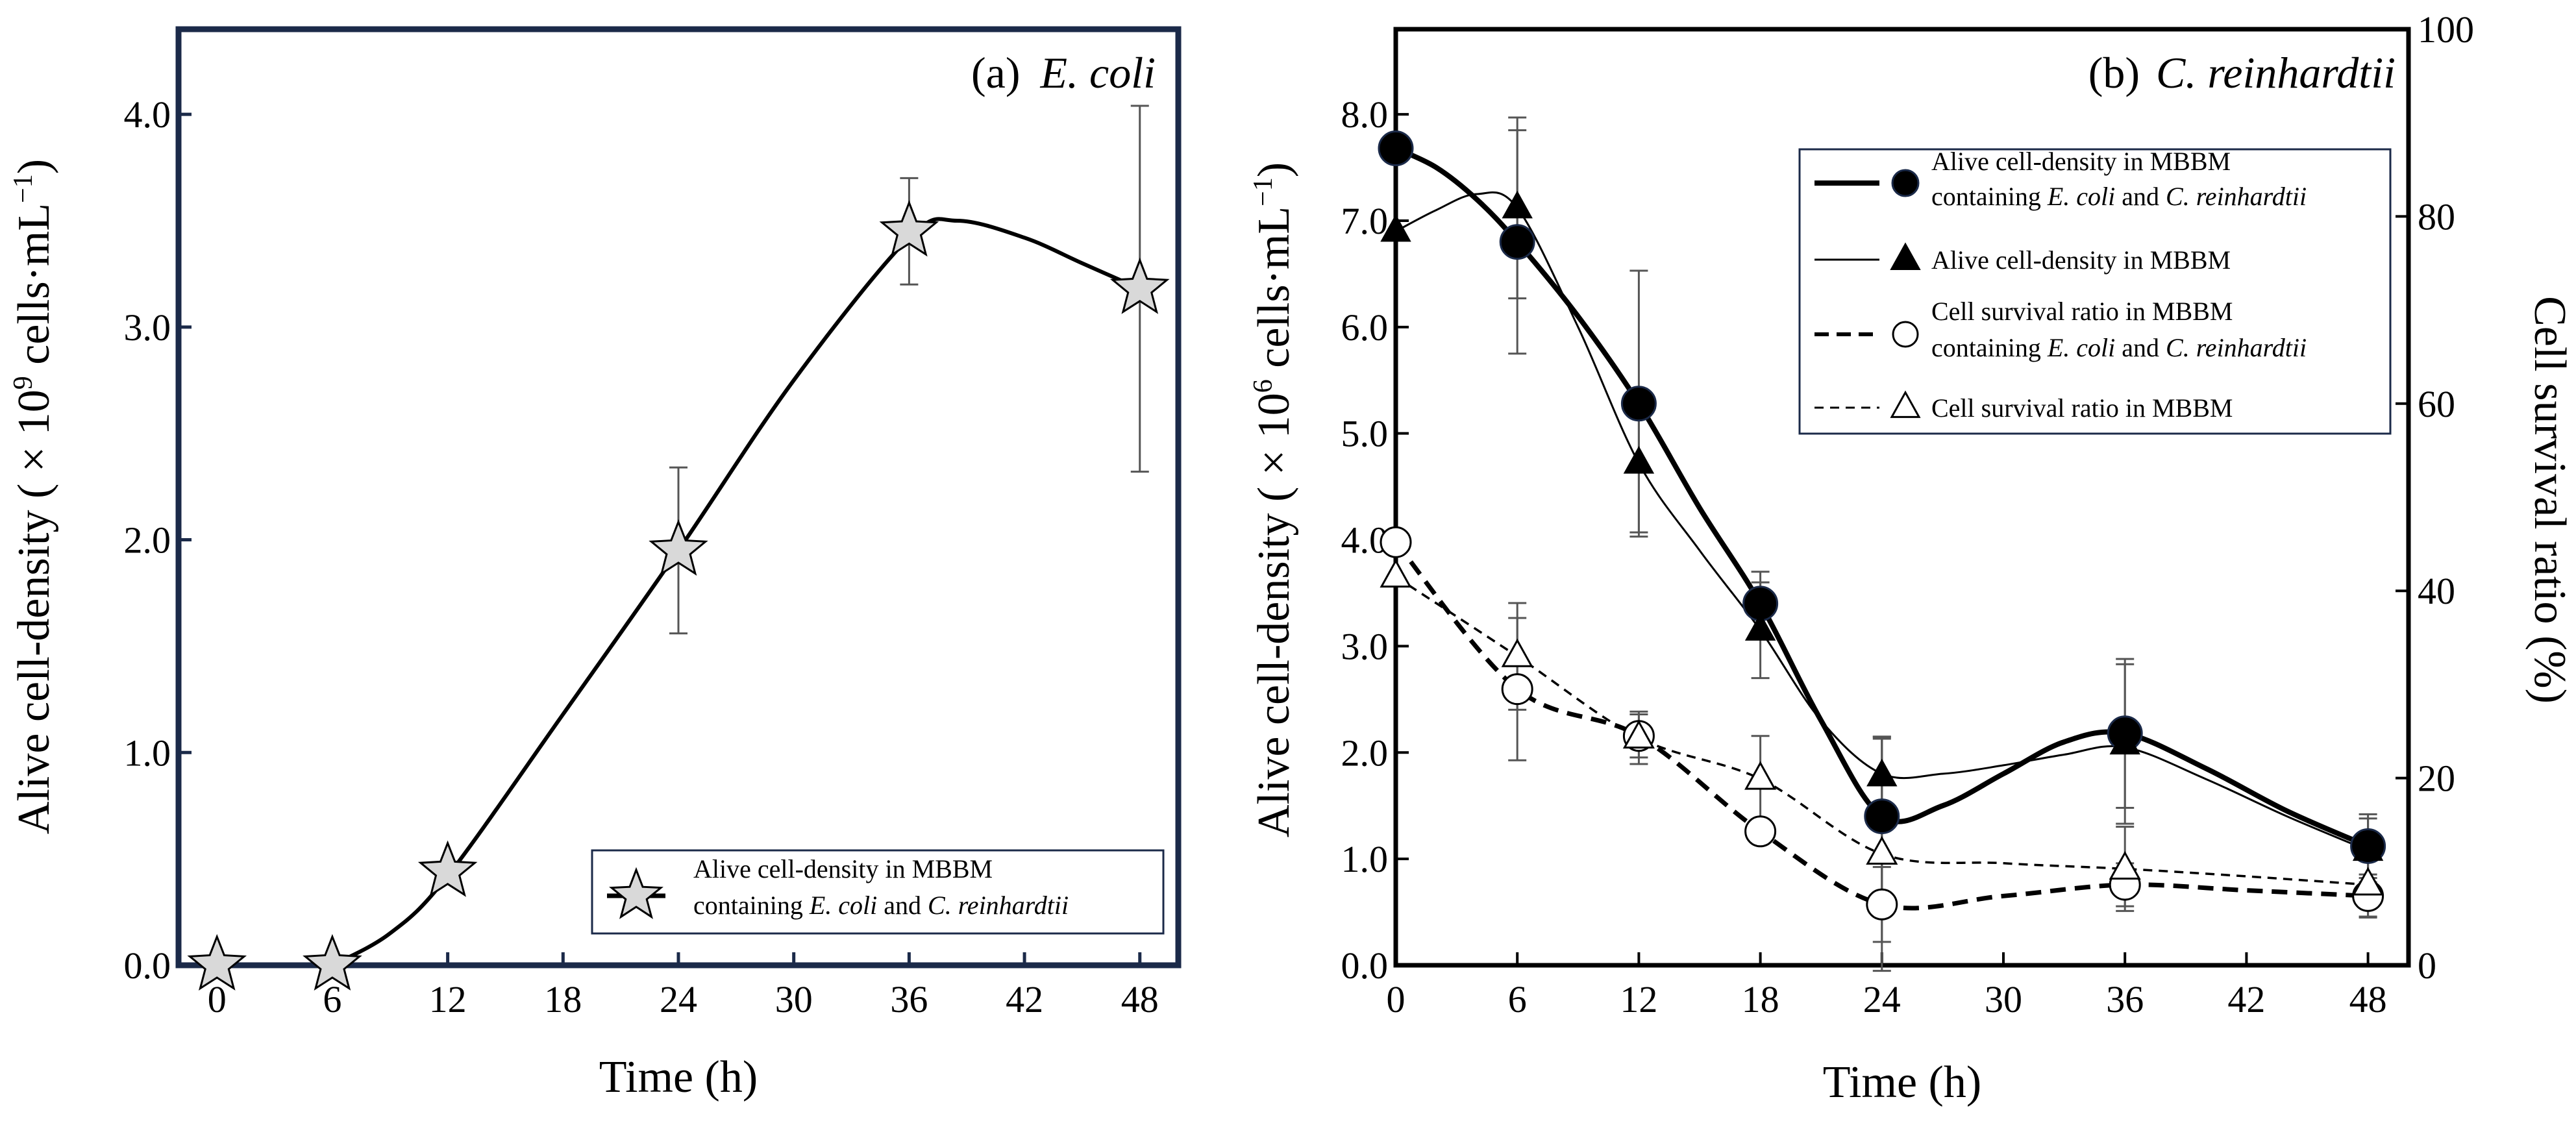 Image resolution: width=2576 pixels, height=1123 pixels. What do you see at coordinates (2125, 999) in the screenshot?
I see `x-tick-label: 36` at bounding box center [2125, 999].